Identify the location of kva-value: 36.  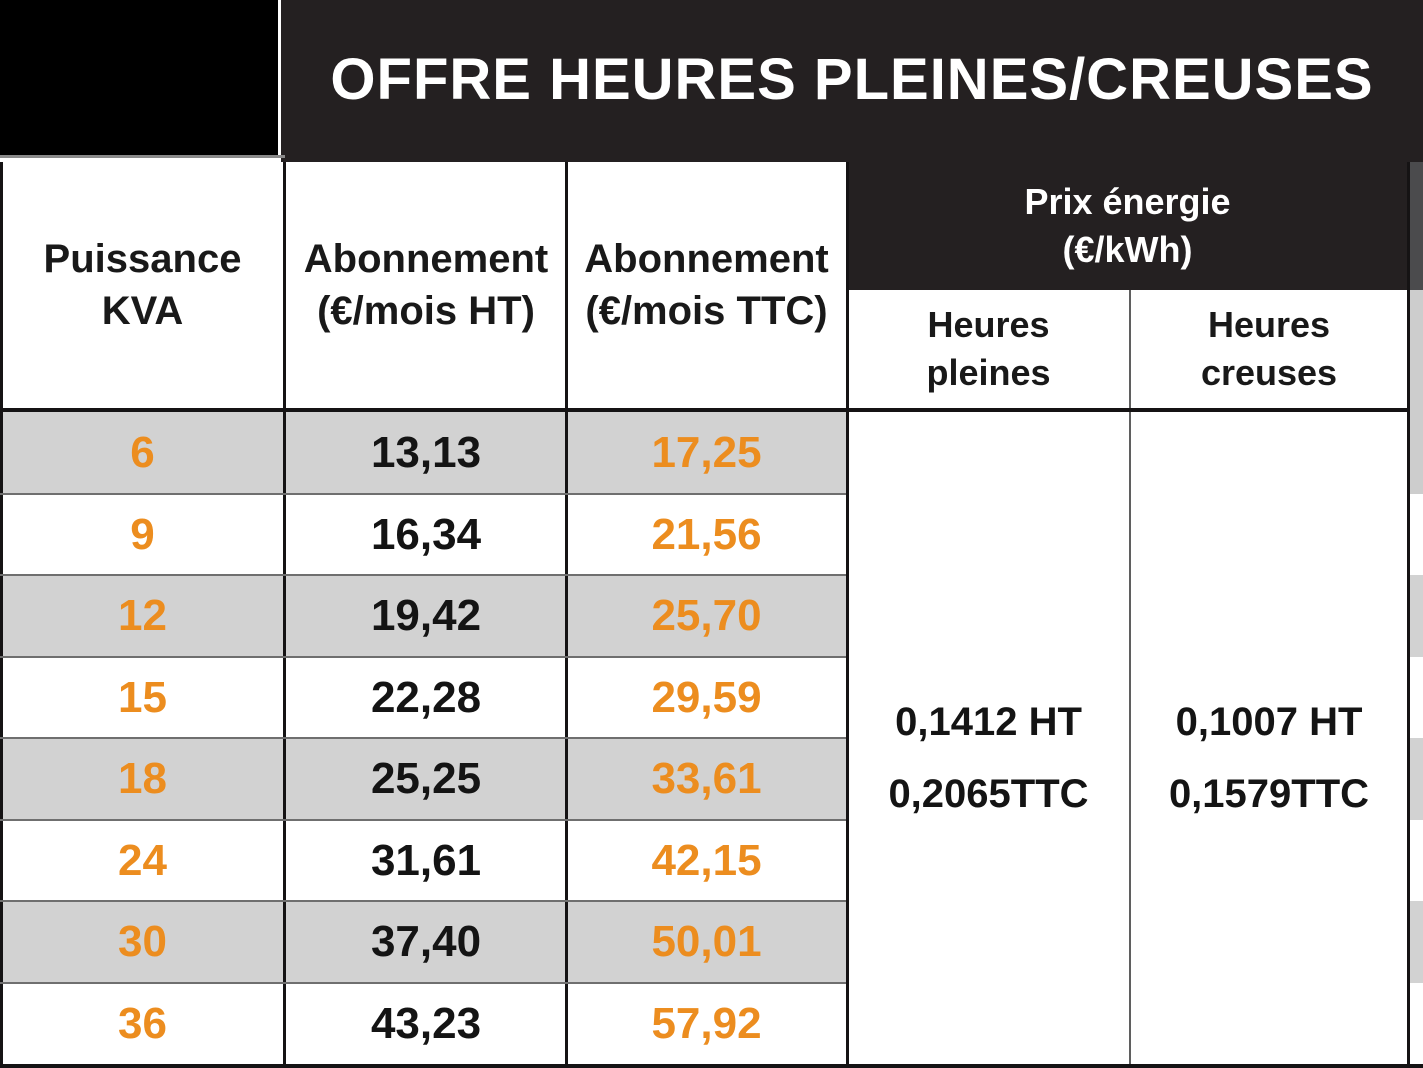
(142, 1023).